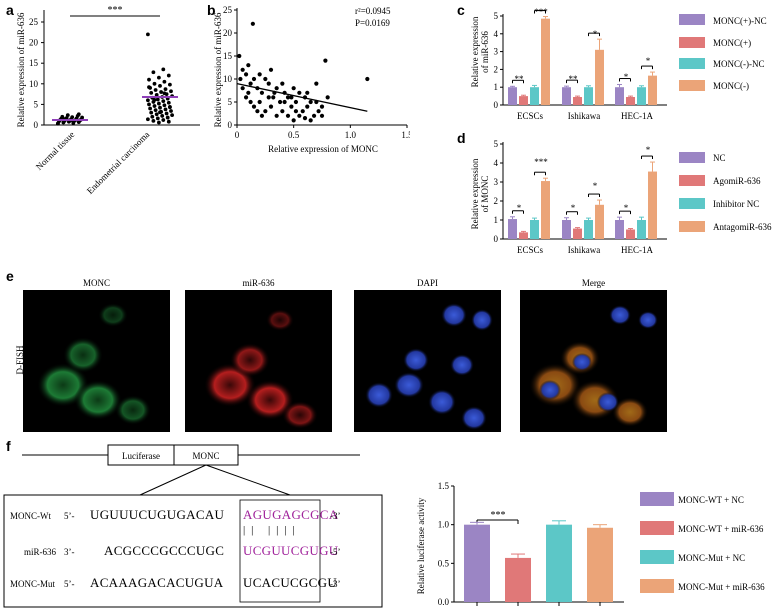 The height and width of the screenshot is (613, 783). I want to click on panel-d-group-hec1a: HEC-1A, so click(637, 250).